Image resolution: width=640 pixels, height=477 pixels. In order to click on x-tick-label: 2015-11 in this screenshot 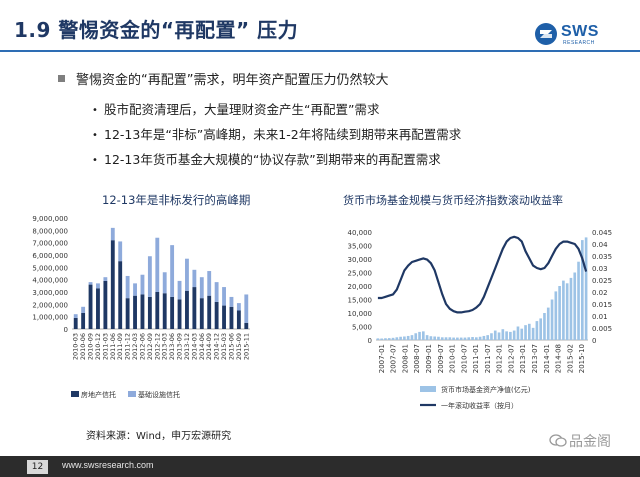, I will do `click(246, 346)`.